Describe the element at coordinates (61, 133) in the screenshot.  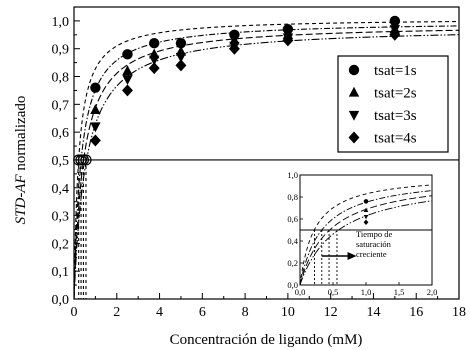
I see `y-tick-label: 0,6` at that location.